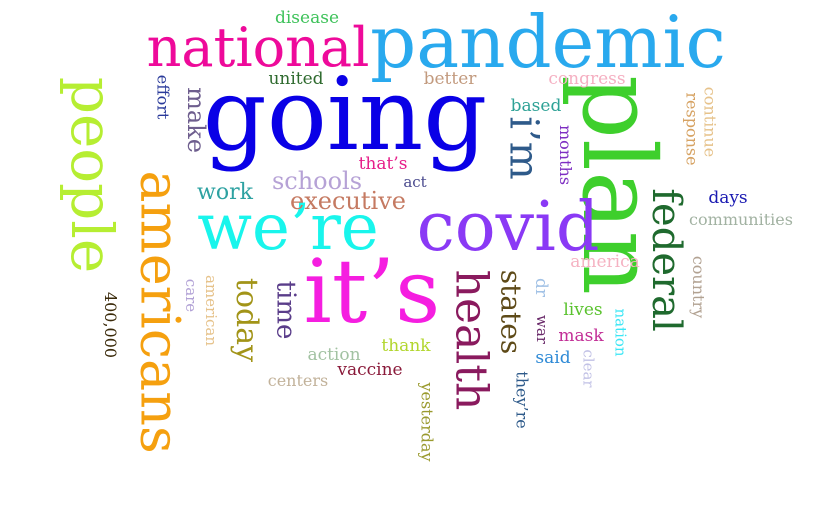 This screenshot has width=820, height=520. What do you see at coordinates (728, 197) in the screenshot?
I see `word-days: days` at bounding box center [728, 197].